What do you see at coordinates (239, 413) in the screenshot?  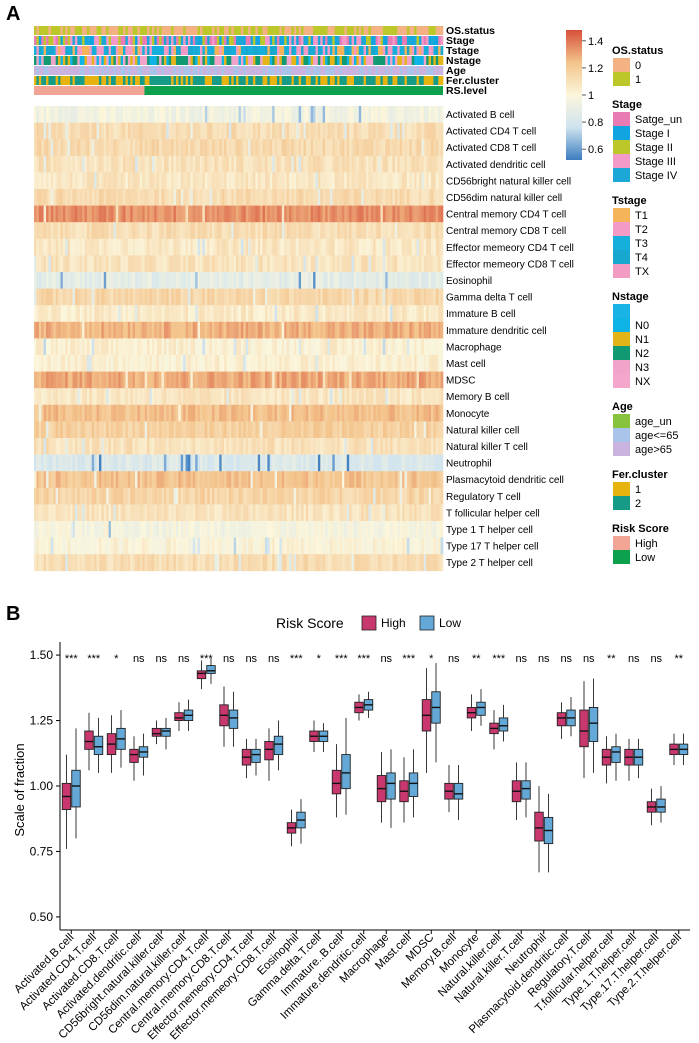 I see `heatmap-row` at bounding box center [239, 413].